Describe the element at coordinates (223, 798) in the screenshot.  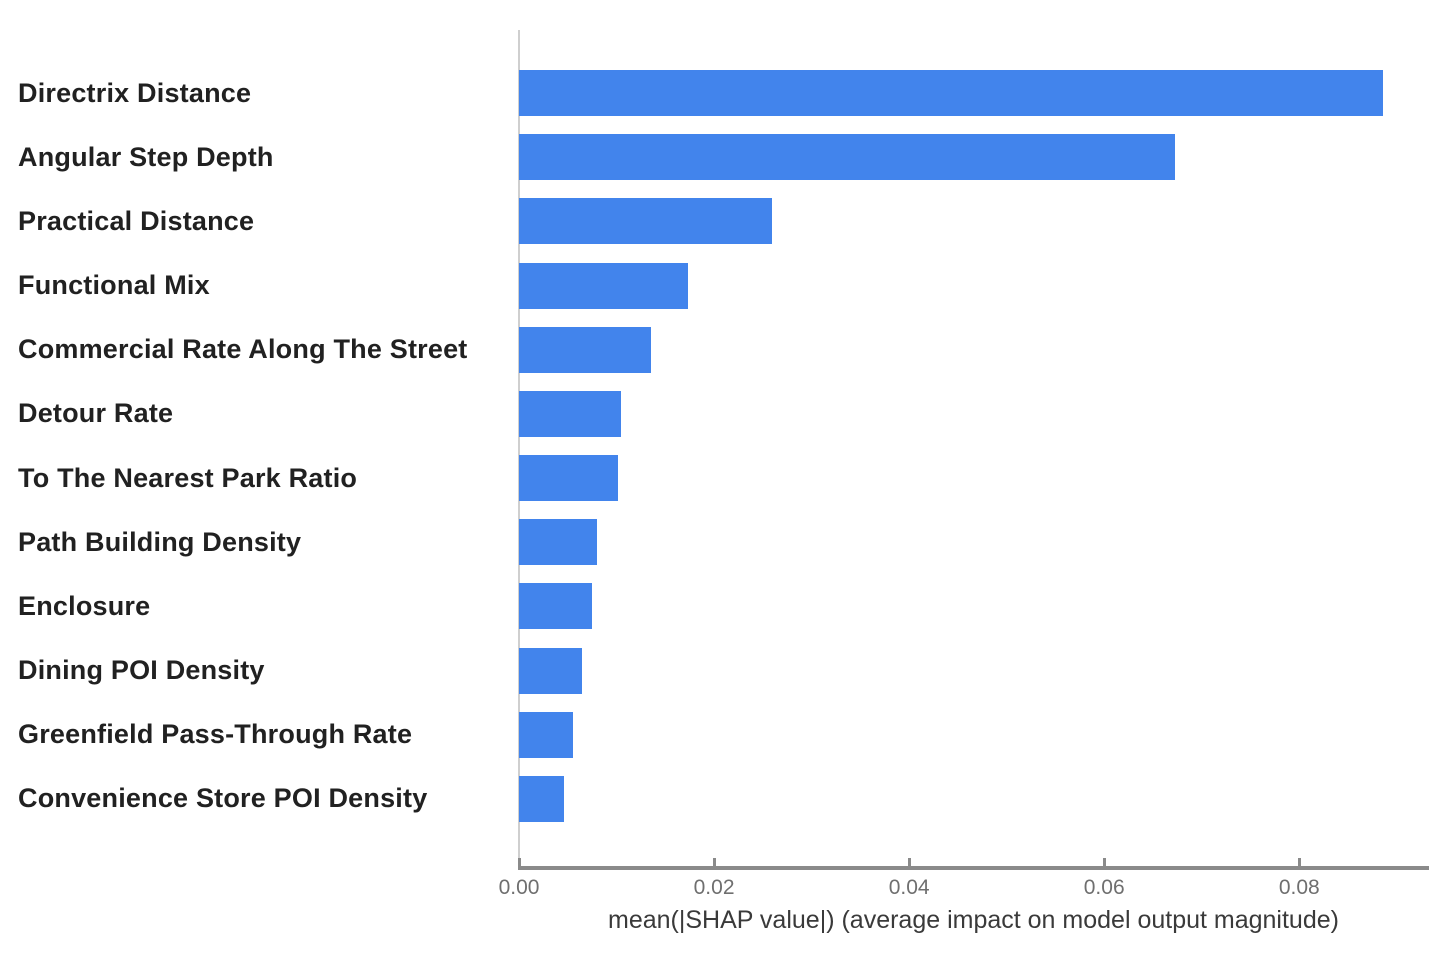
I see `category-label: Convenience Store POI Density` at that location.